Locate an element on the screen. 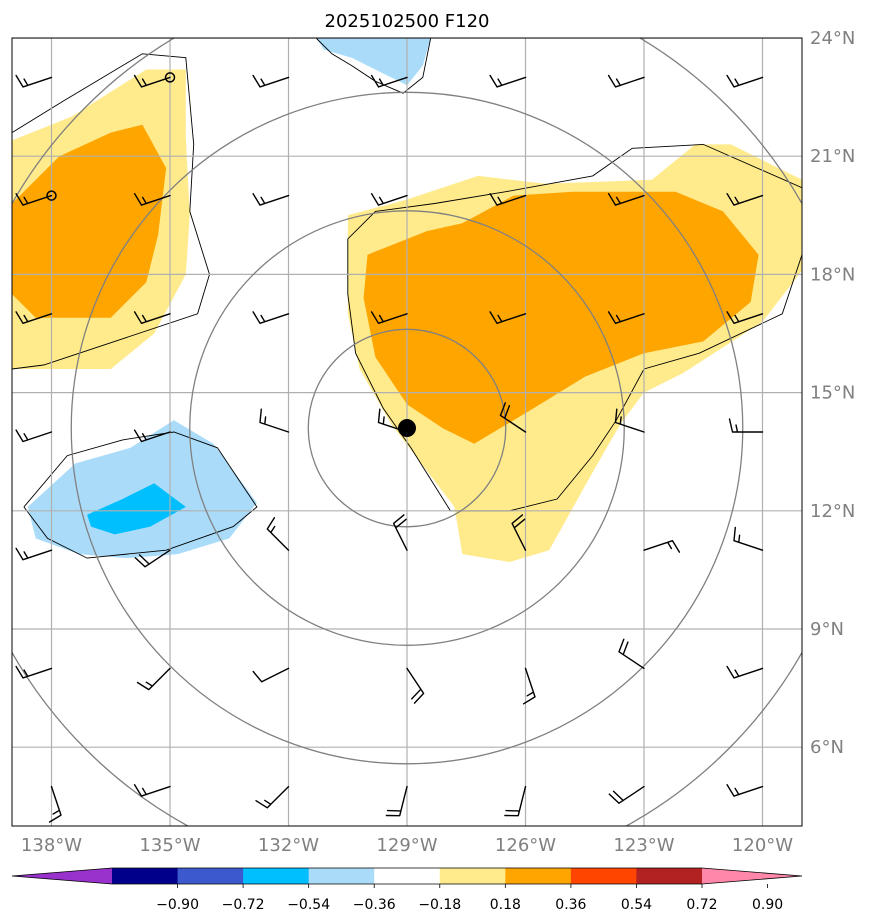 This screenshot has width=873, height=924. colorbar-tick-label: −0.72 is located at coordinates (243, 905).